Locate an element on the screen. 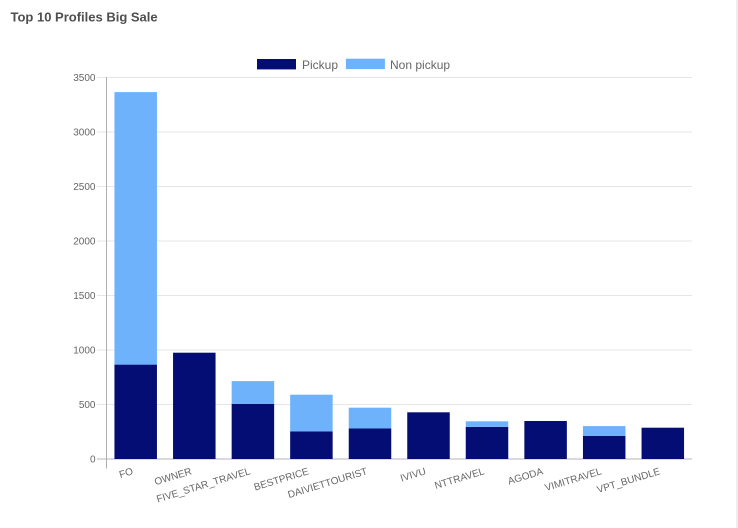 The width and height of the screenshot is (738, 528). svg-text: 2500 is located at coordinates (84, 187).